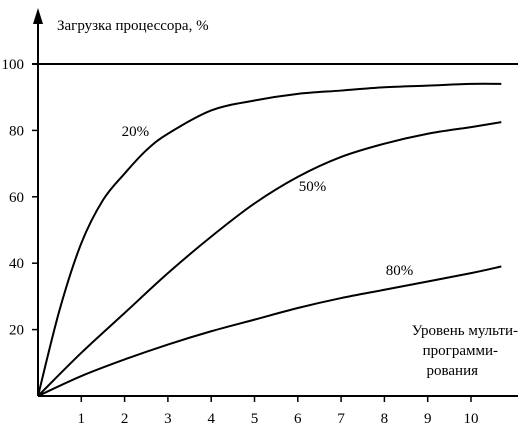 Image resolution: width=521 pixels, height=435 pixels. I want to click on y-tick-label: 80, so click(16, 131).